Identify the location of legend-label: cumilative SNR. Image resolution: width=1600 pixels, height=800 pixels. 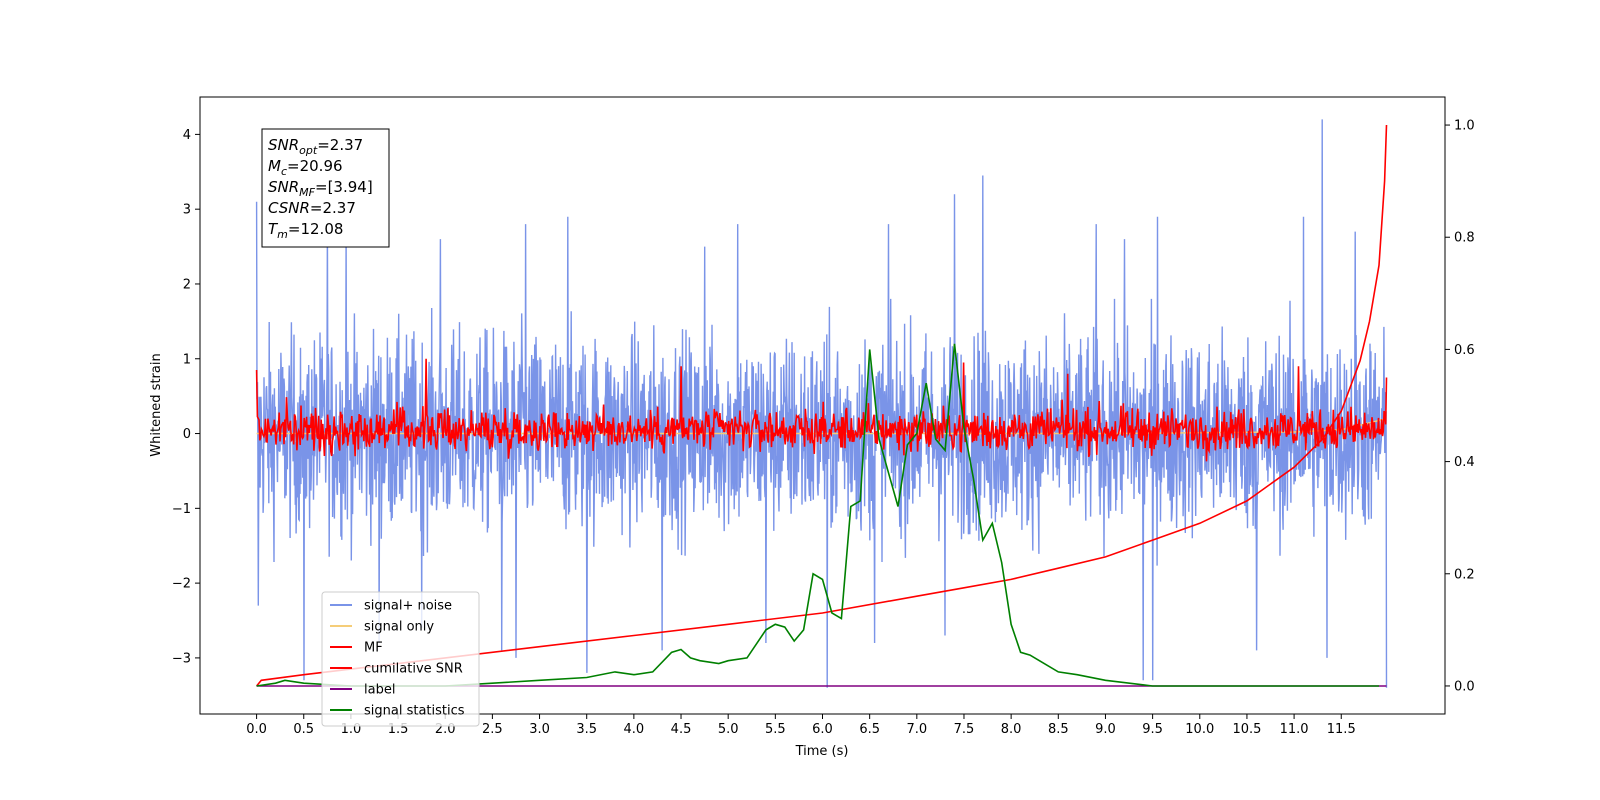
(413, 669).